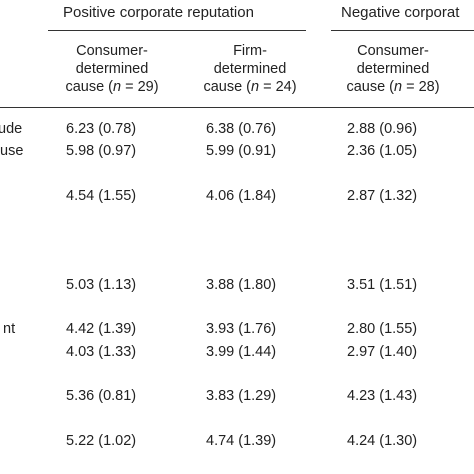 This screenshot has width=474, height=474. What do you see at coordinates (237, 107) in the screenshot?
I see `rule-column-headers` at bounding box center [237, 107].